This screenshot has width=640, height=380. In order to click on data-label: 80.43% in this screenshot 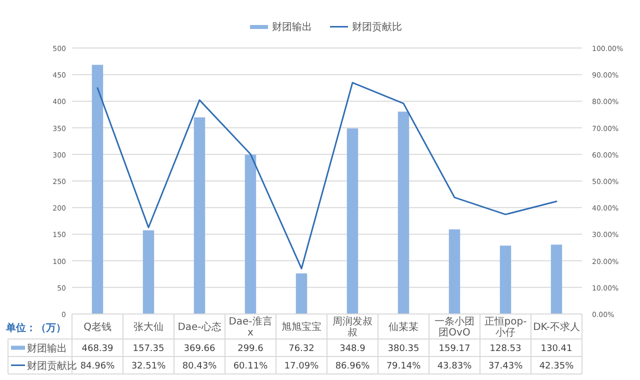, I will do `click(200, 367)`.